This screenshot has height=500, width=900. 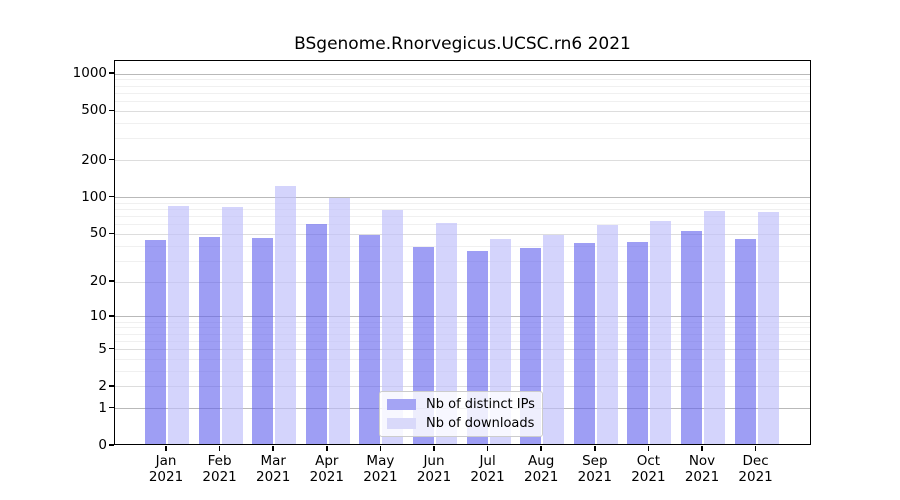 I want to click on bar-downloads-oct, so click(x=661, y=332).